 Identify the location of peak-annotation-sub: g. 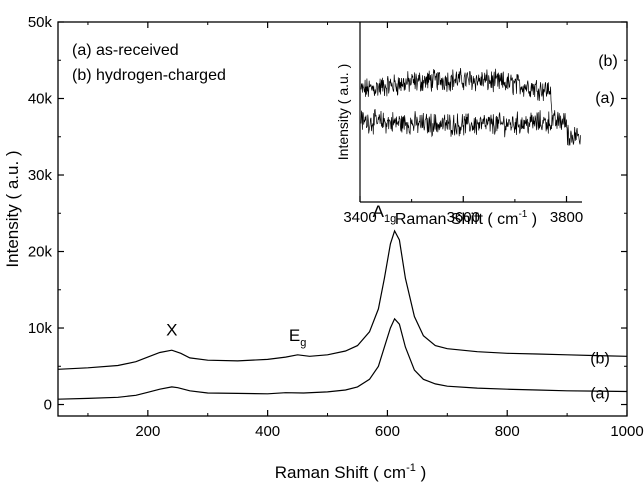
(303, 343).